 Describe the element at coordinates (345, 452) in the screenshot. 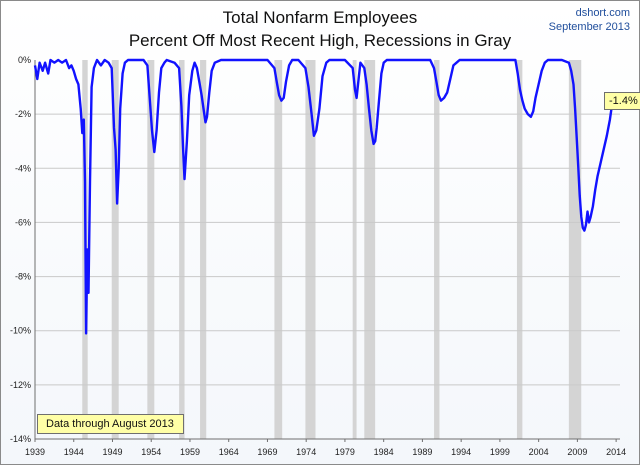

I see `x-tick-label: 1979` at that location.